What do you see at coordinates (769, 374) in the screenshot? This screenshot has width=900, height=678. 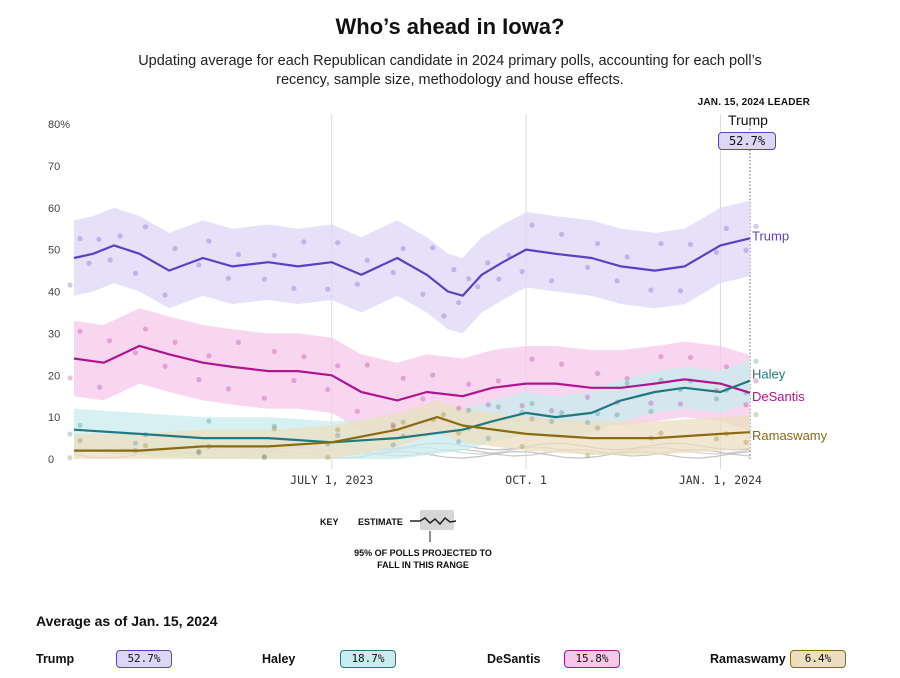 I see `series-label-haley: Haley` at bounding box center [769, 374].